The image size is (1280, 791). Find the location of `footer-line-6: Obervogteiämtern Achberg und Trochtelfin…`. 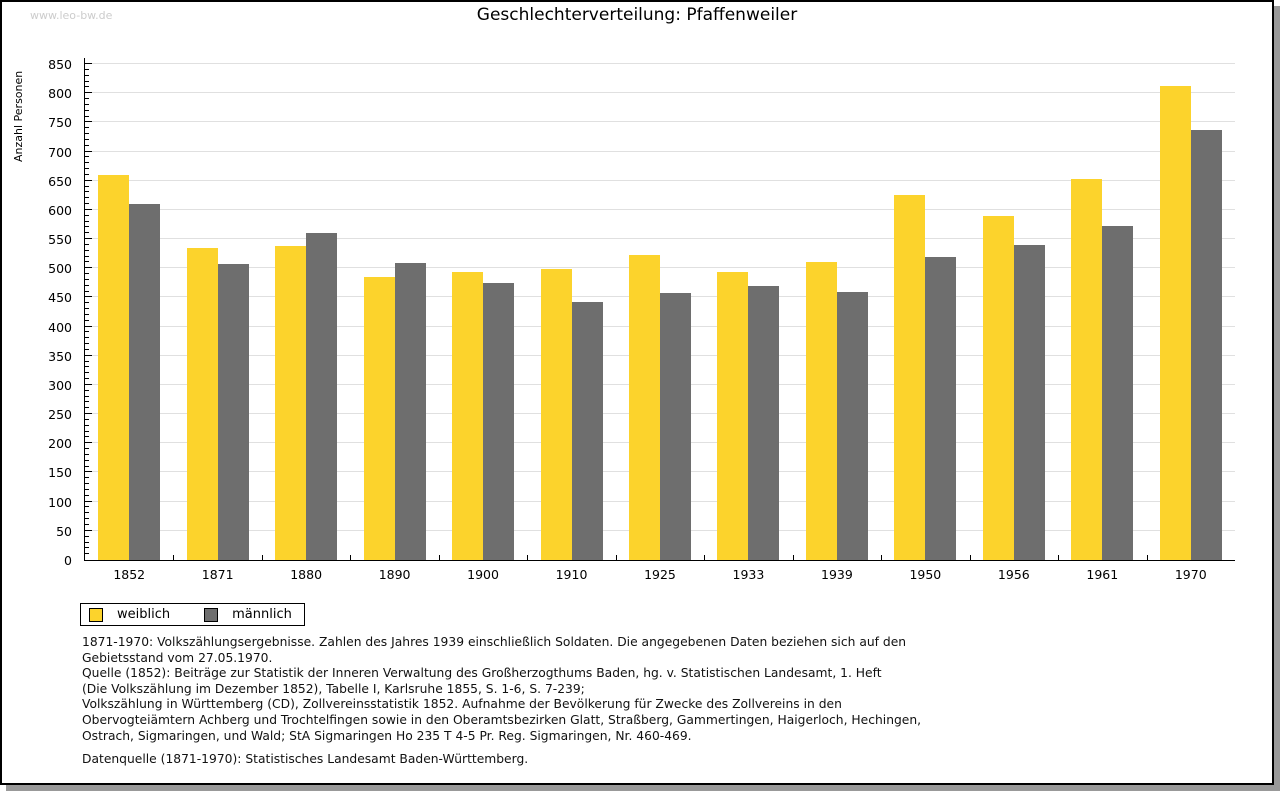

footer-line-6: Obervogteiämtern Achberg und Trochtelfin… is located at coordinates (502, 719).